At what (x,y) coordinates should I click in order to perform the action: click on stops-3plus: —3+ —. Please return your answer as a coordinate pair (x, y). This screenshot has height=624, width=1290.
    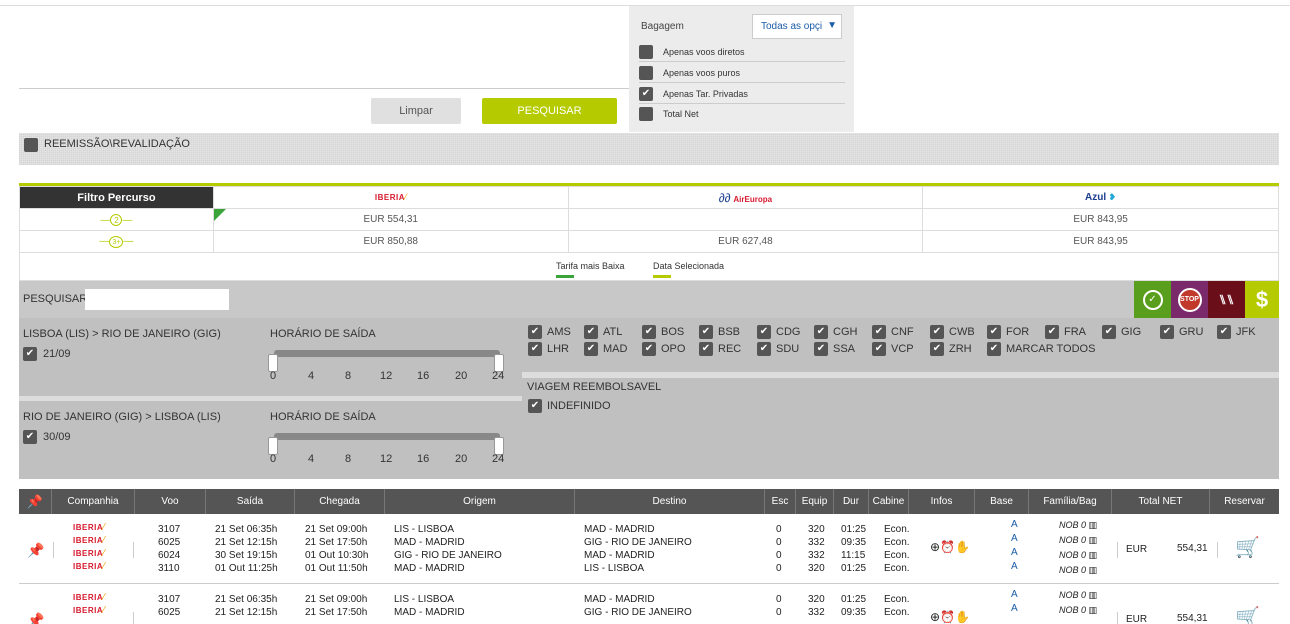
    Looking at the image, I should click on (116, 241).